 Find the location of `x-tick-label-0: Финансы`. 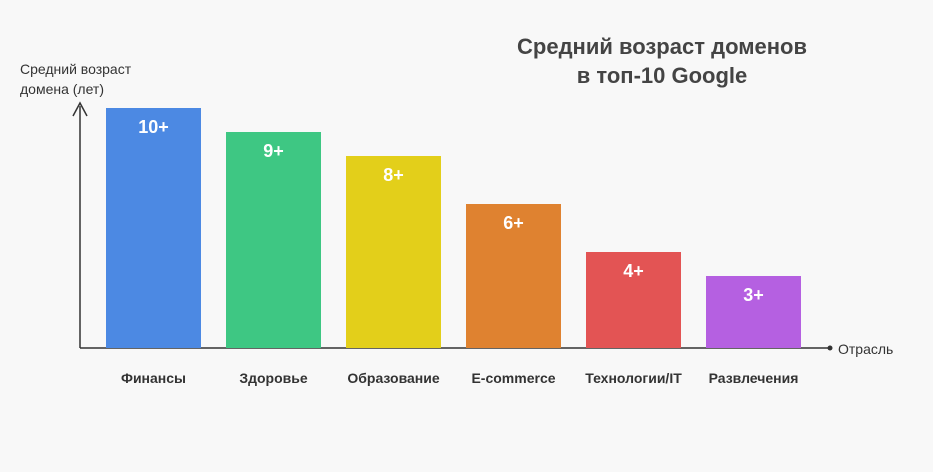

x-tick-label-0: Финансы is located at coordinates (153, 378).